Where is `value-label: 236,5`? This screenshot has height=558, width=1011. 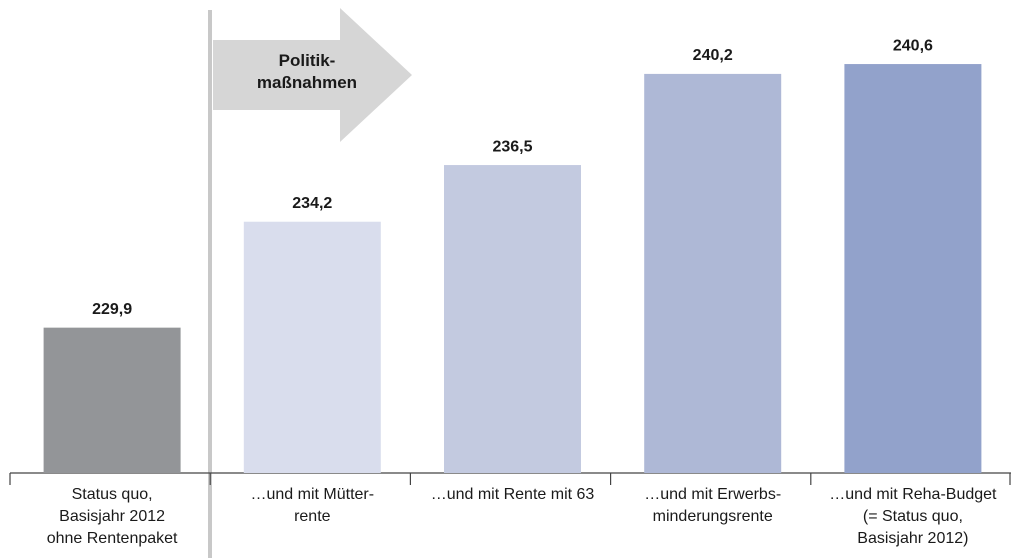 value-label: 236,5 is located at coordinates (512, 146).